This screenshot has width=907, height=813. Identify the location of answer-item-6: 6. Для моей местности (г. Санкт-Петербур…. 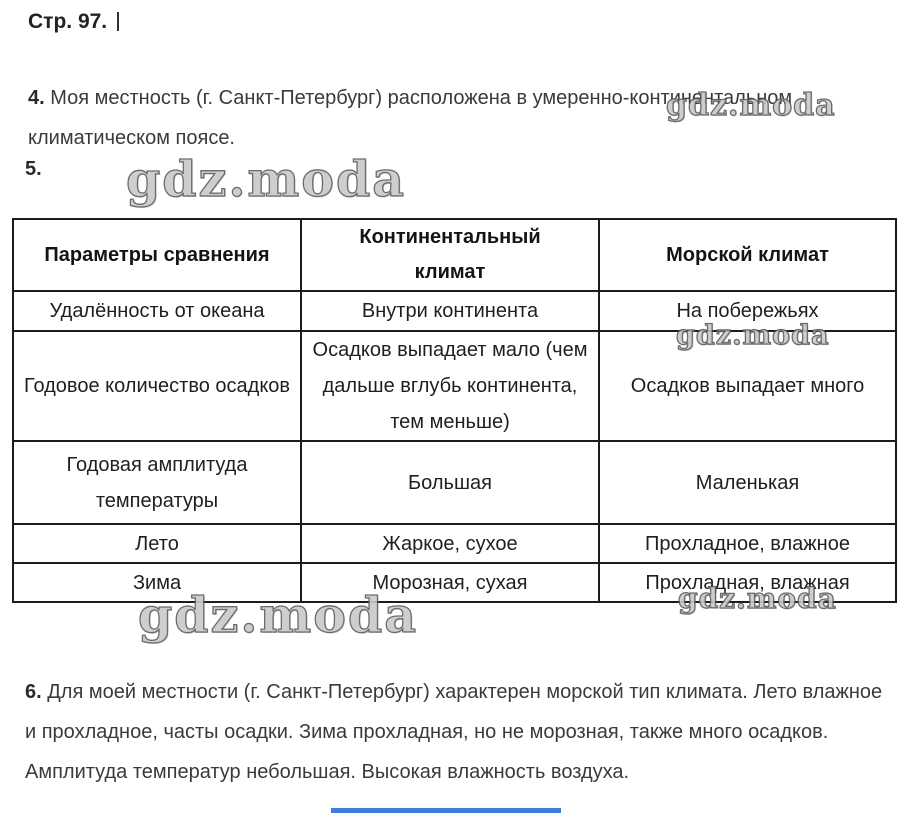
(458, 732).